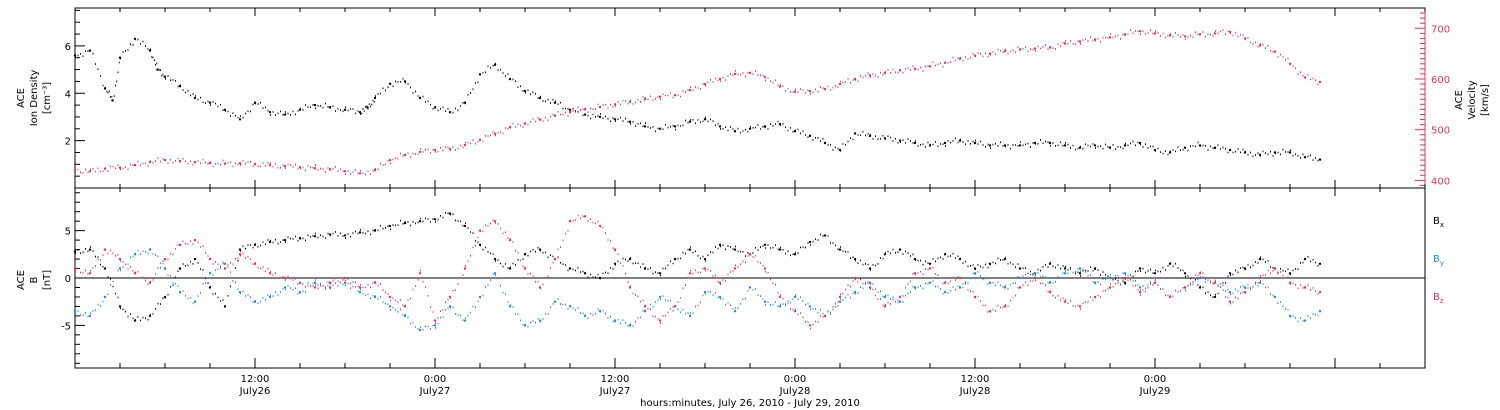  What do you see at coordinates (1442, 263) in the screenshot?
I see `legend-subscript: y` at bounding box center [1442, 263].